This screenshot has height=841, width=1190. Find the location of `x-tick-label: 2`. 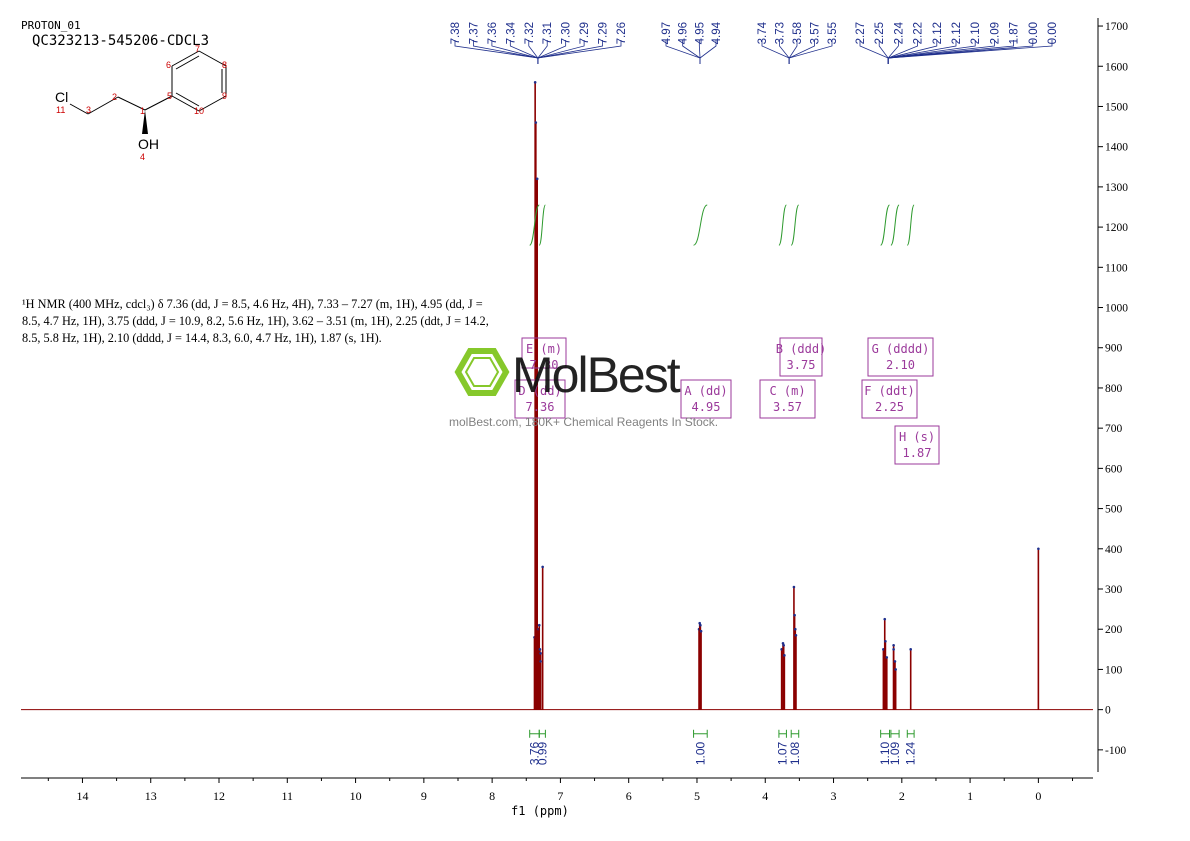

x-tick-label: 2 is located at coordinates (902, 796).